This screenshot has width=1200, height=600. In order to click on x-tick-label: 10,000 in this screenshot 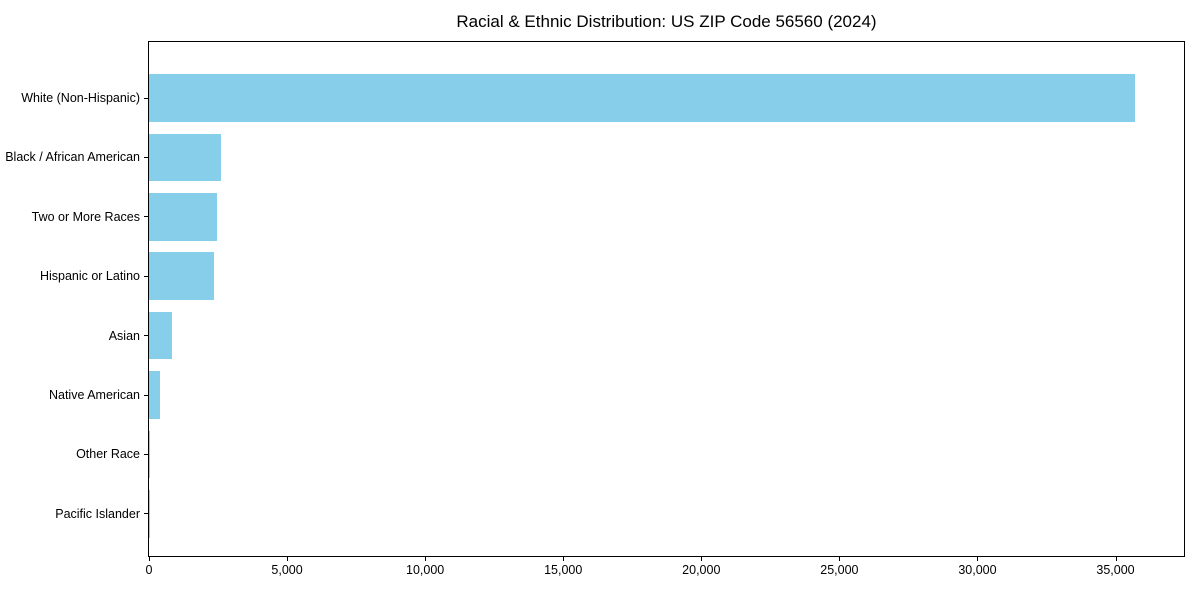, I will do `click(425, 570)`.